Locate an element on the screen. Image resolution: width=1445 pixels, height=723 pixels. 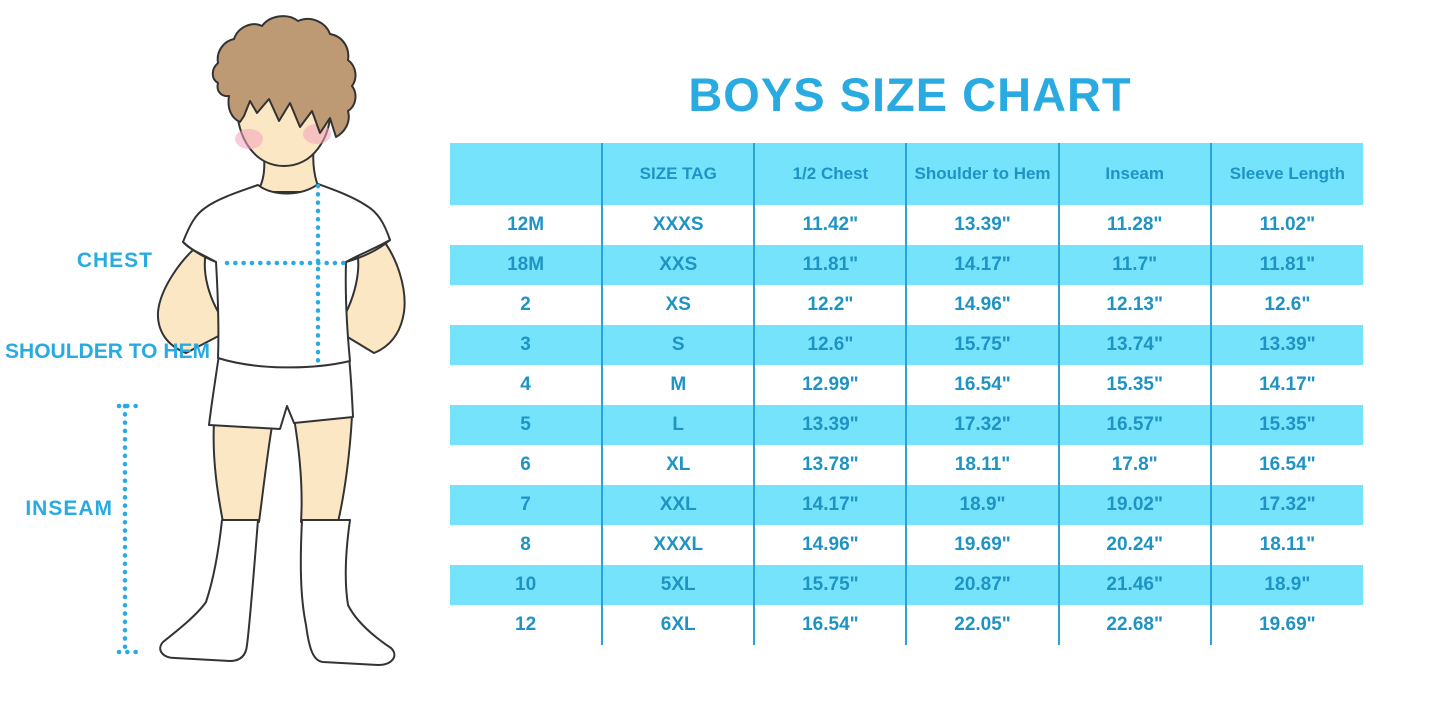
measurement-cell: 20.87" is located at coordinates (983, 585).